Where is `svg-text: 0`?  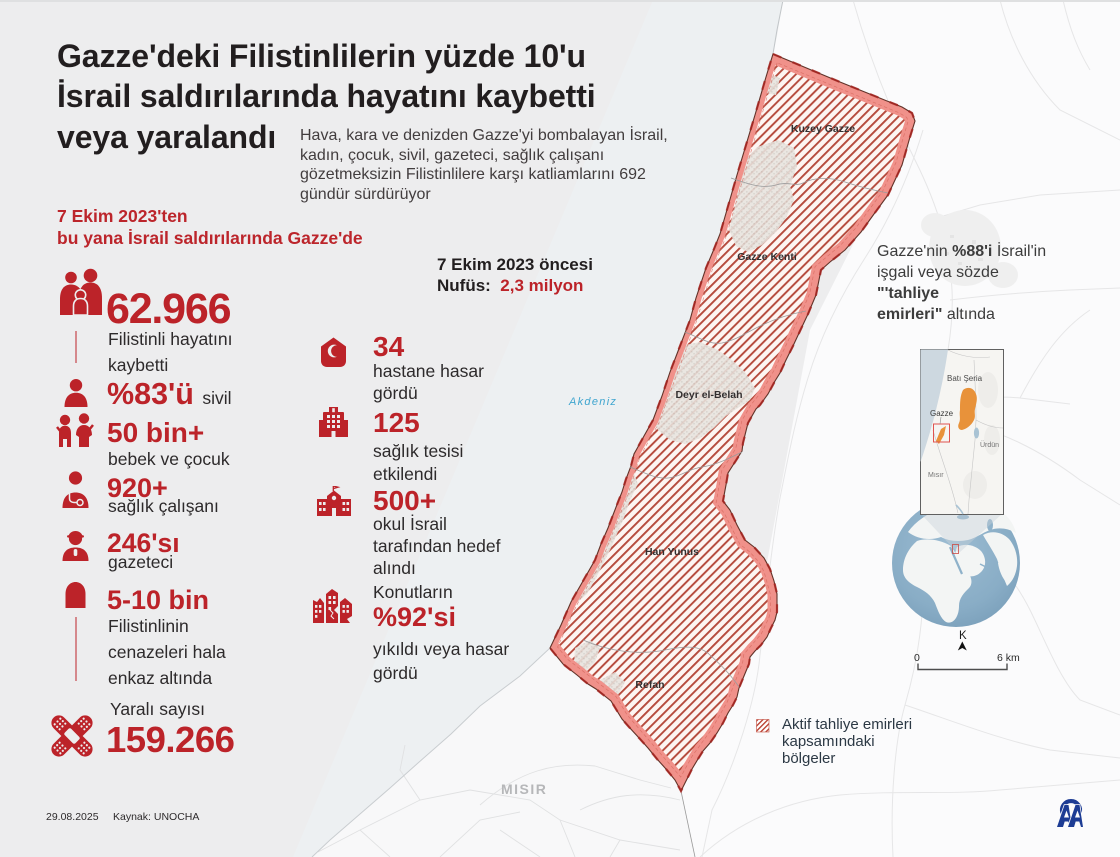
svg-text: 0 is located at coordinates (917, 658).